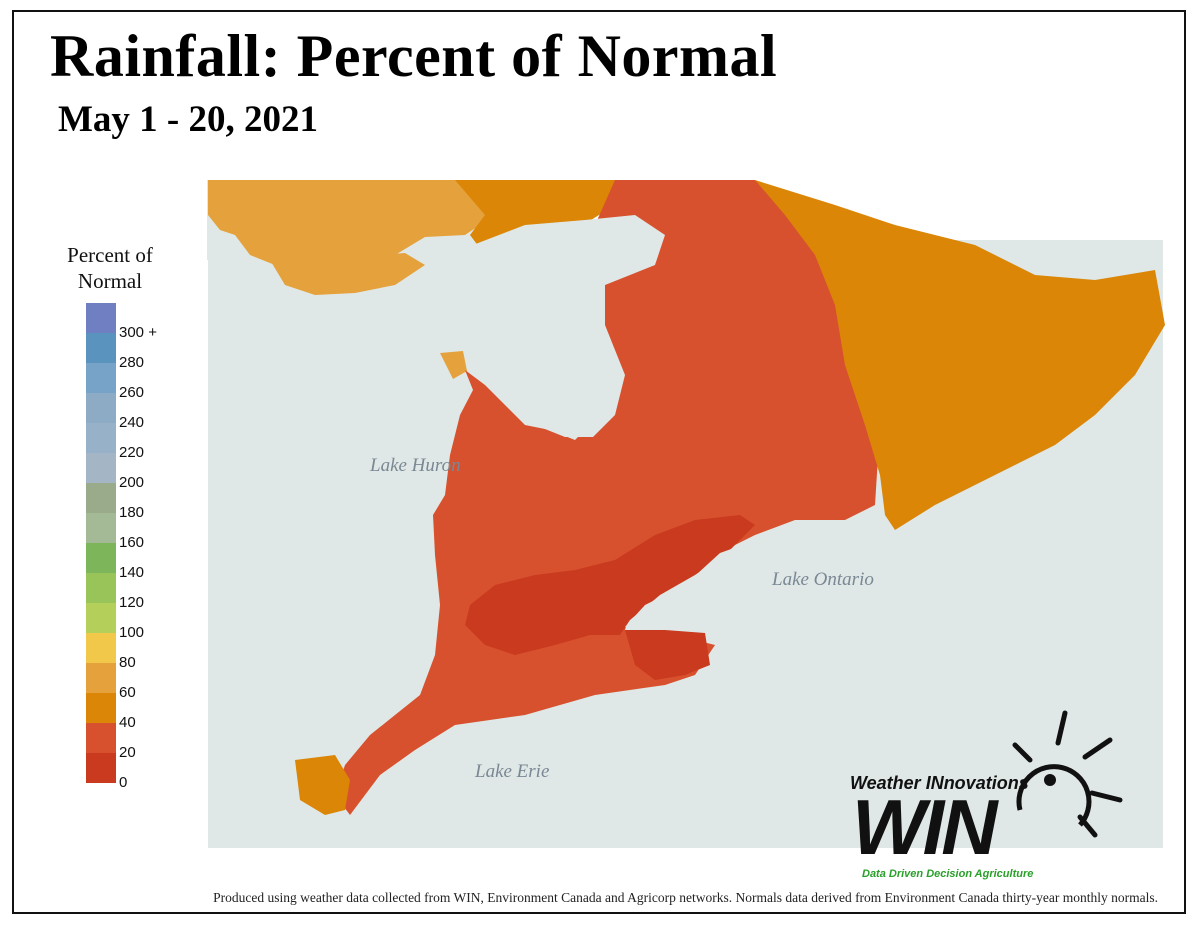  I want to click on legend-label: 160, so click(132, 542).